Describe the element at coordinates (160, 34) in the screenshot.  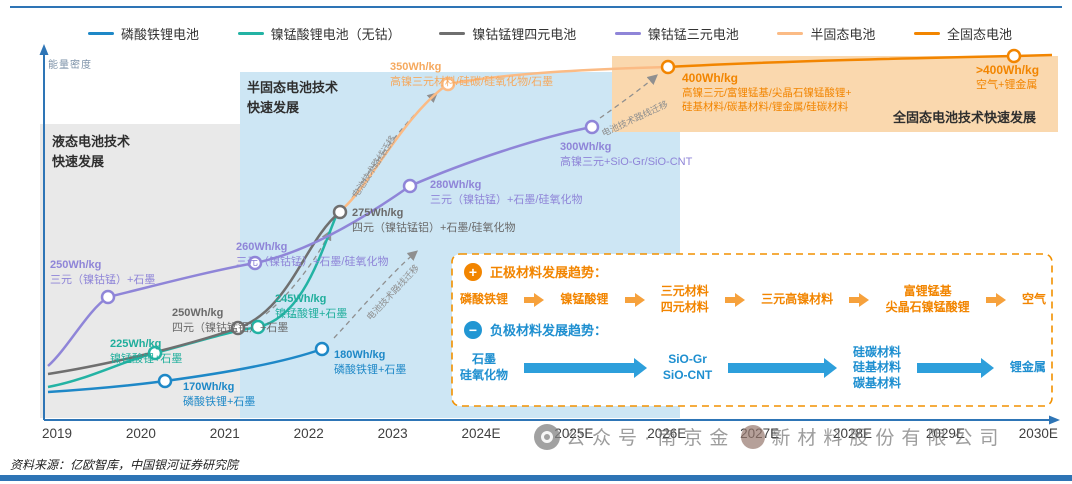
I see `legend-label: 磷酸铁锂电池` at that location.